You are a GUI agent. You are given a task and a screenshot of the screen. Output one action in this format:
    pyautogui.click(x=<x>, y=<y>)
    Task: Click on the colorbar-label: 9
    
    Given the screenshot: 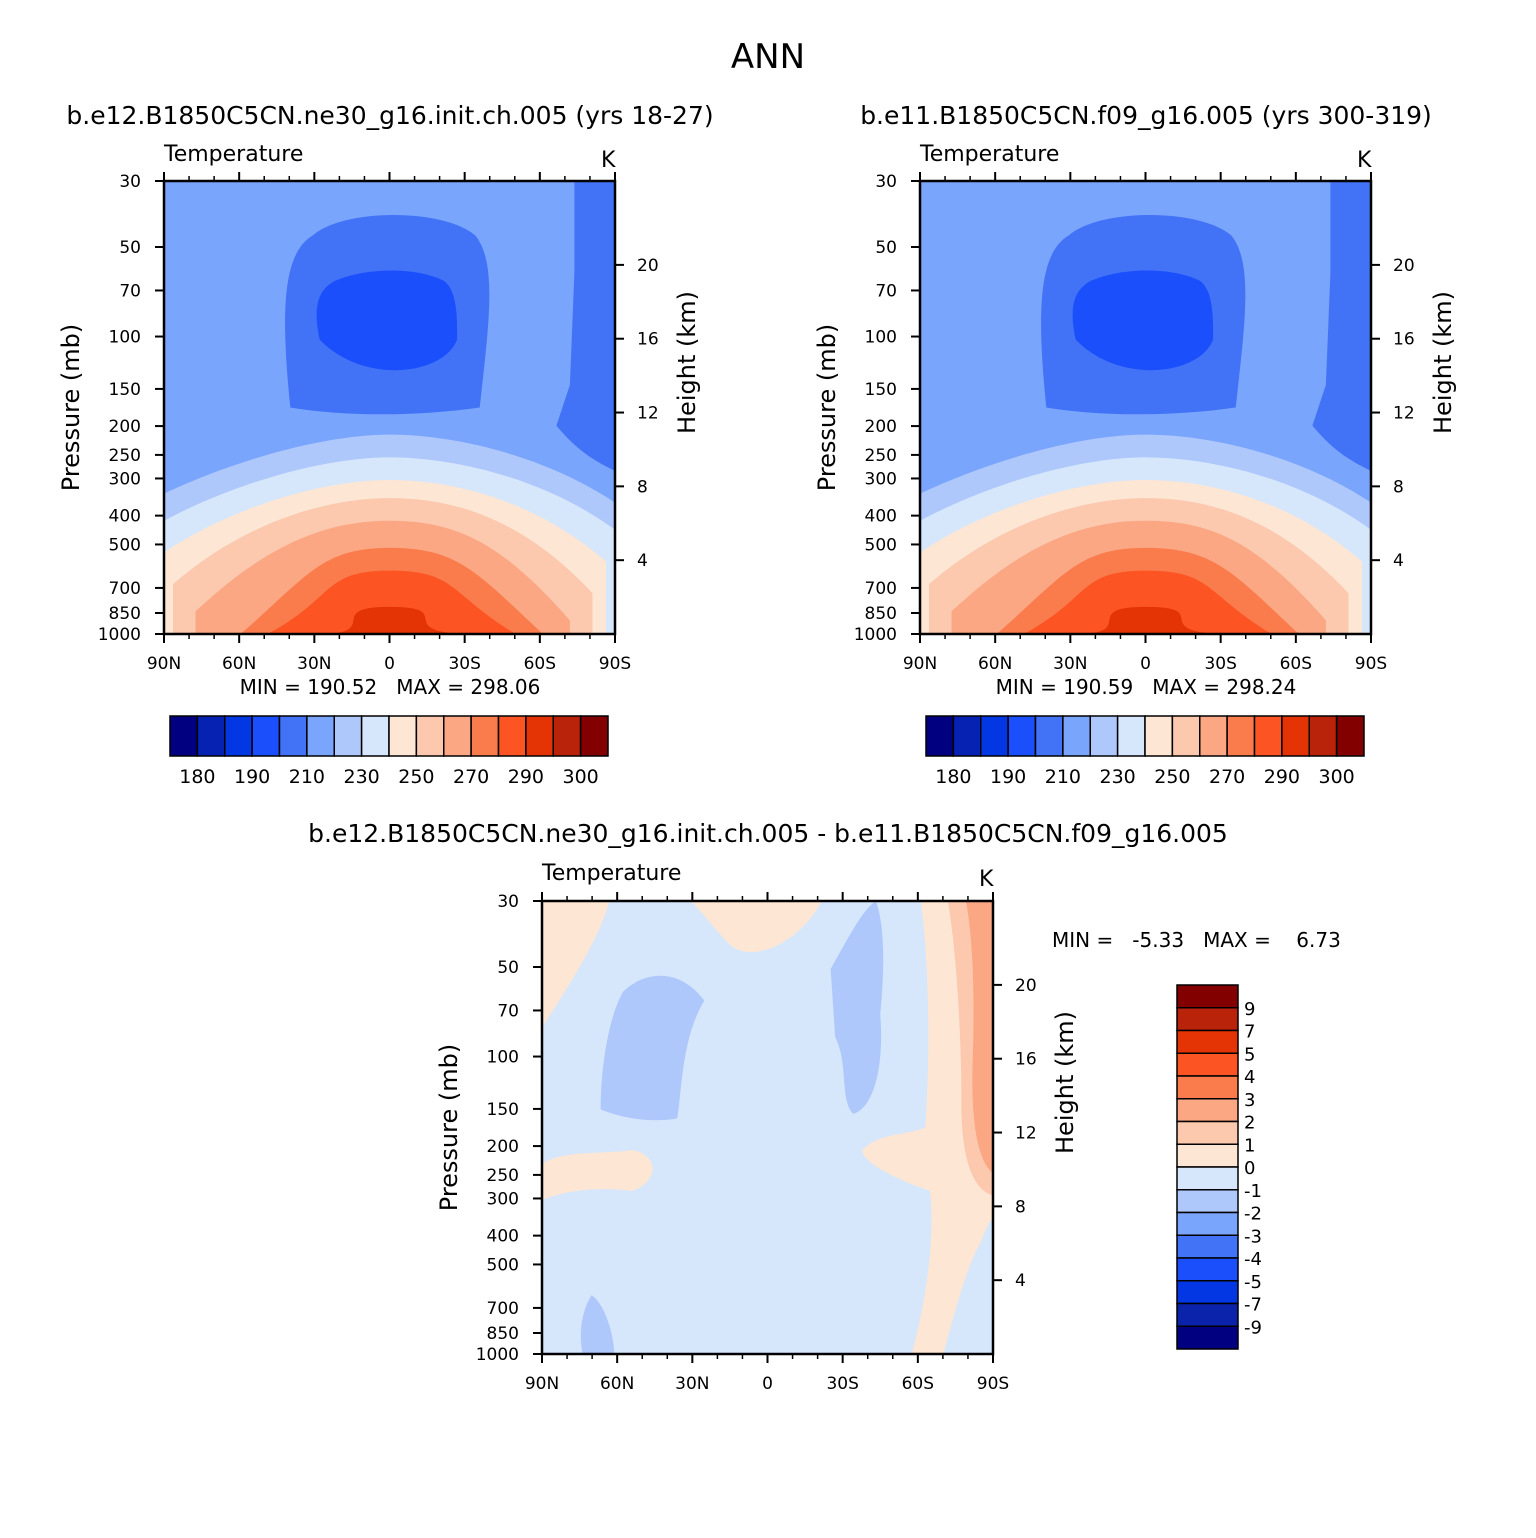 What is the action you would take?
    pyautogui.click(x=1249, y=1009)
    